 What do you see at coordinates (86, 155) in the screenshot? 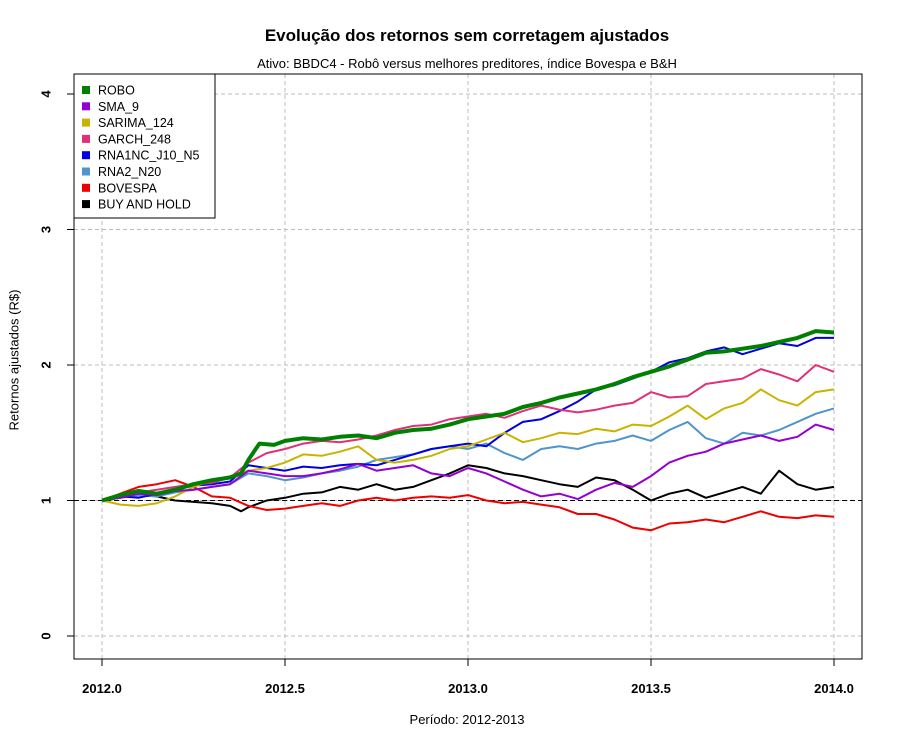
I see `legend-swatch-rna1nc-j10-n5` at bounding box center [86, 155].